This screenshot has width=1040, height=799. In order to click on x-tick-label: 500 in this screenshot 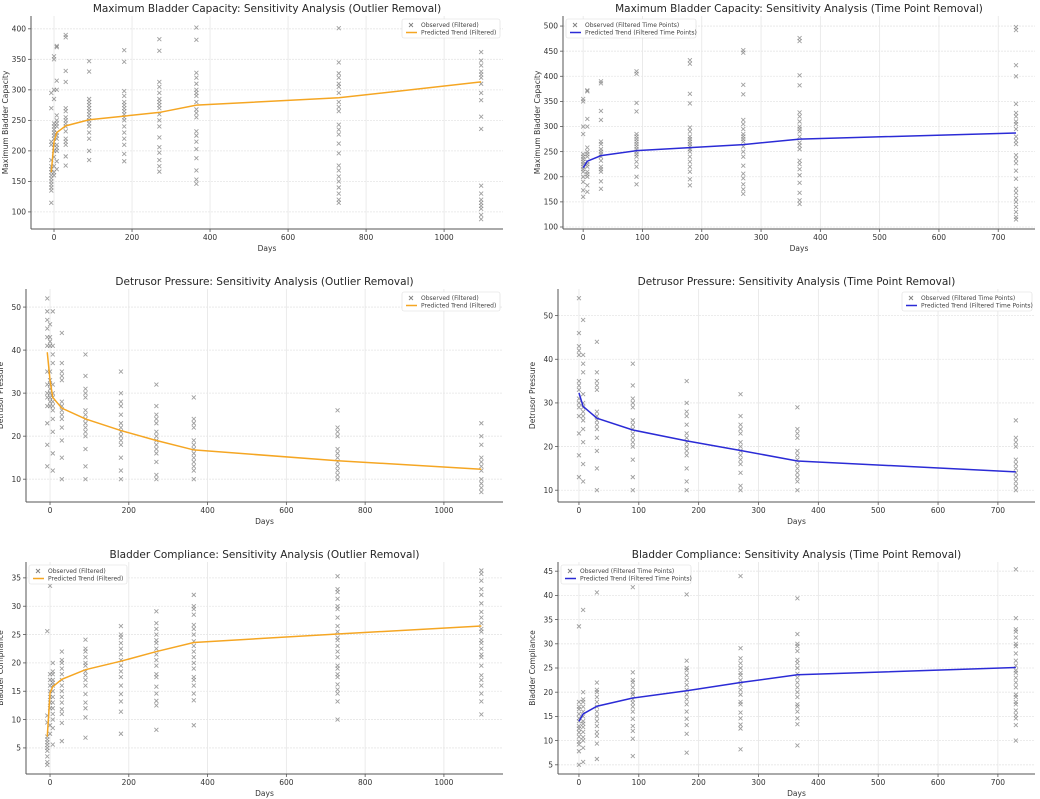, I will do `click(878, 782)`.